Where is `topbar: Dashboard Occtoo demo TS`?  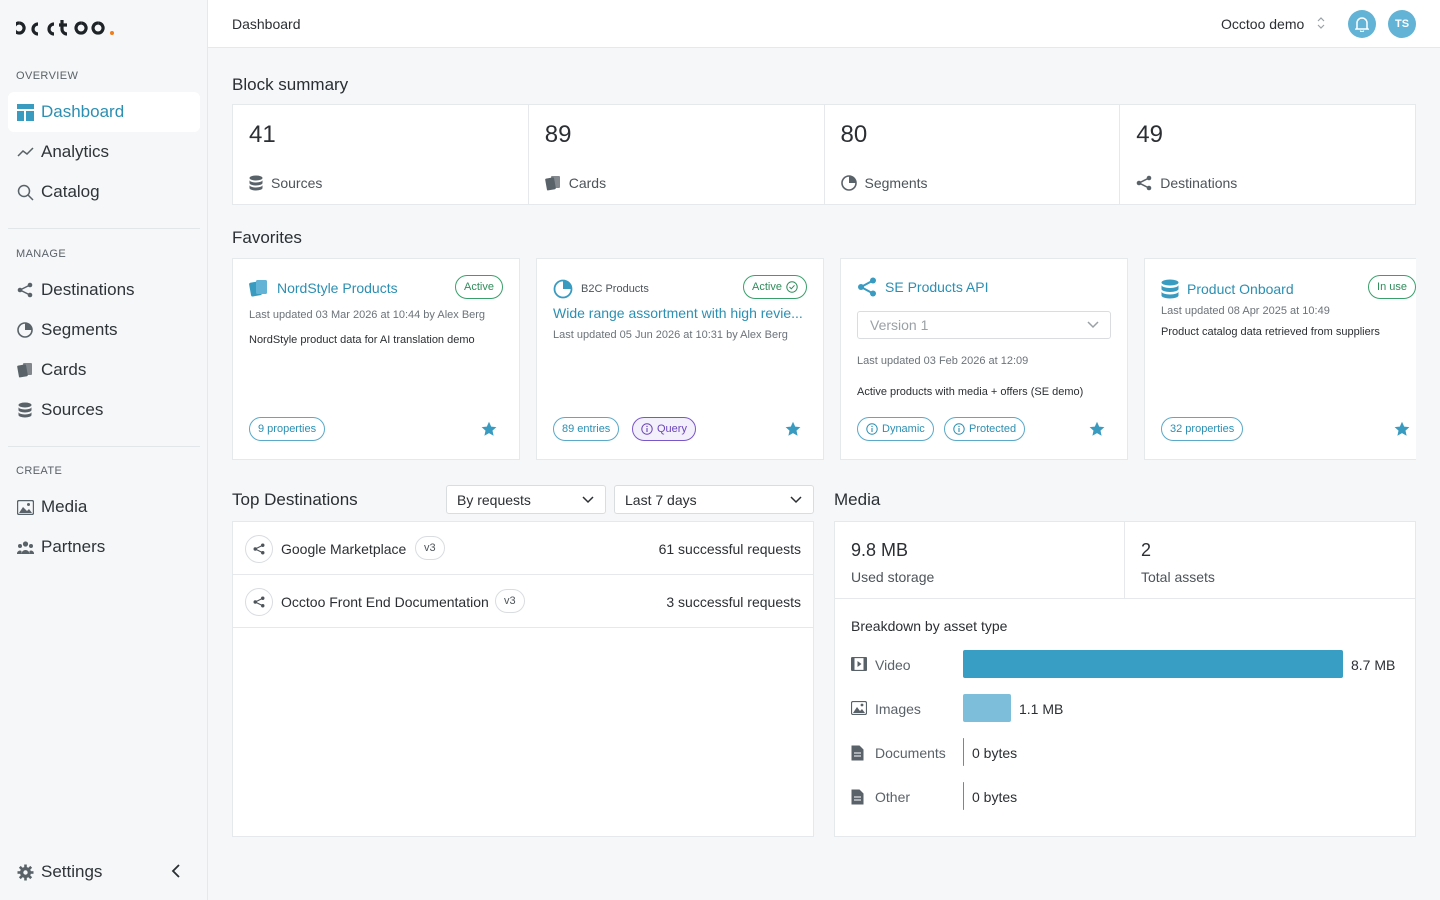
topbar: Dashboard Occtoo demo TS is located at coordinates (824, 24).